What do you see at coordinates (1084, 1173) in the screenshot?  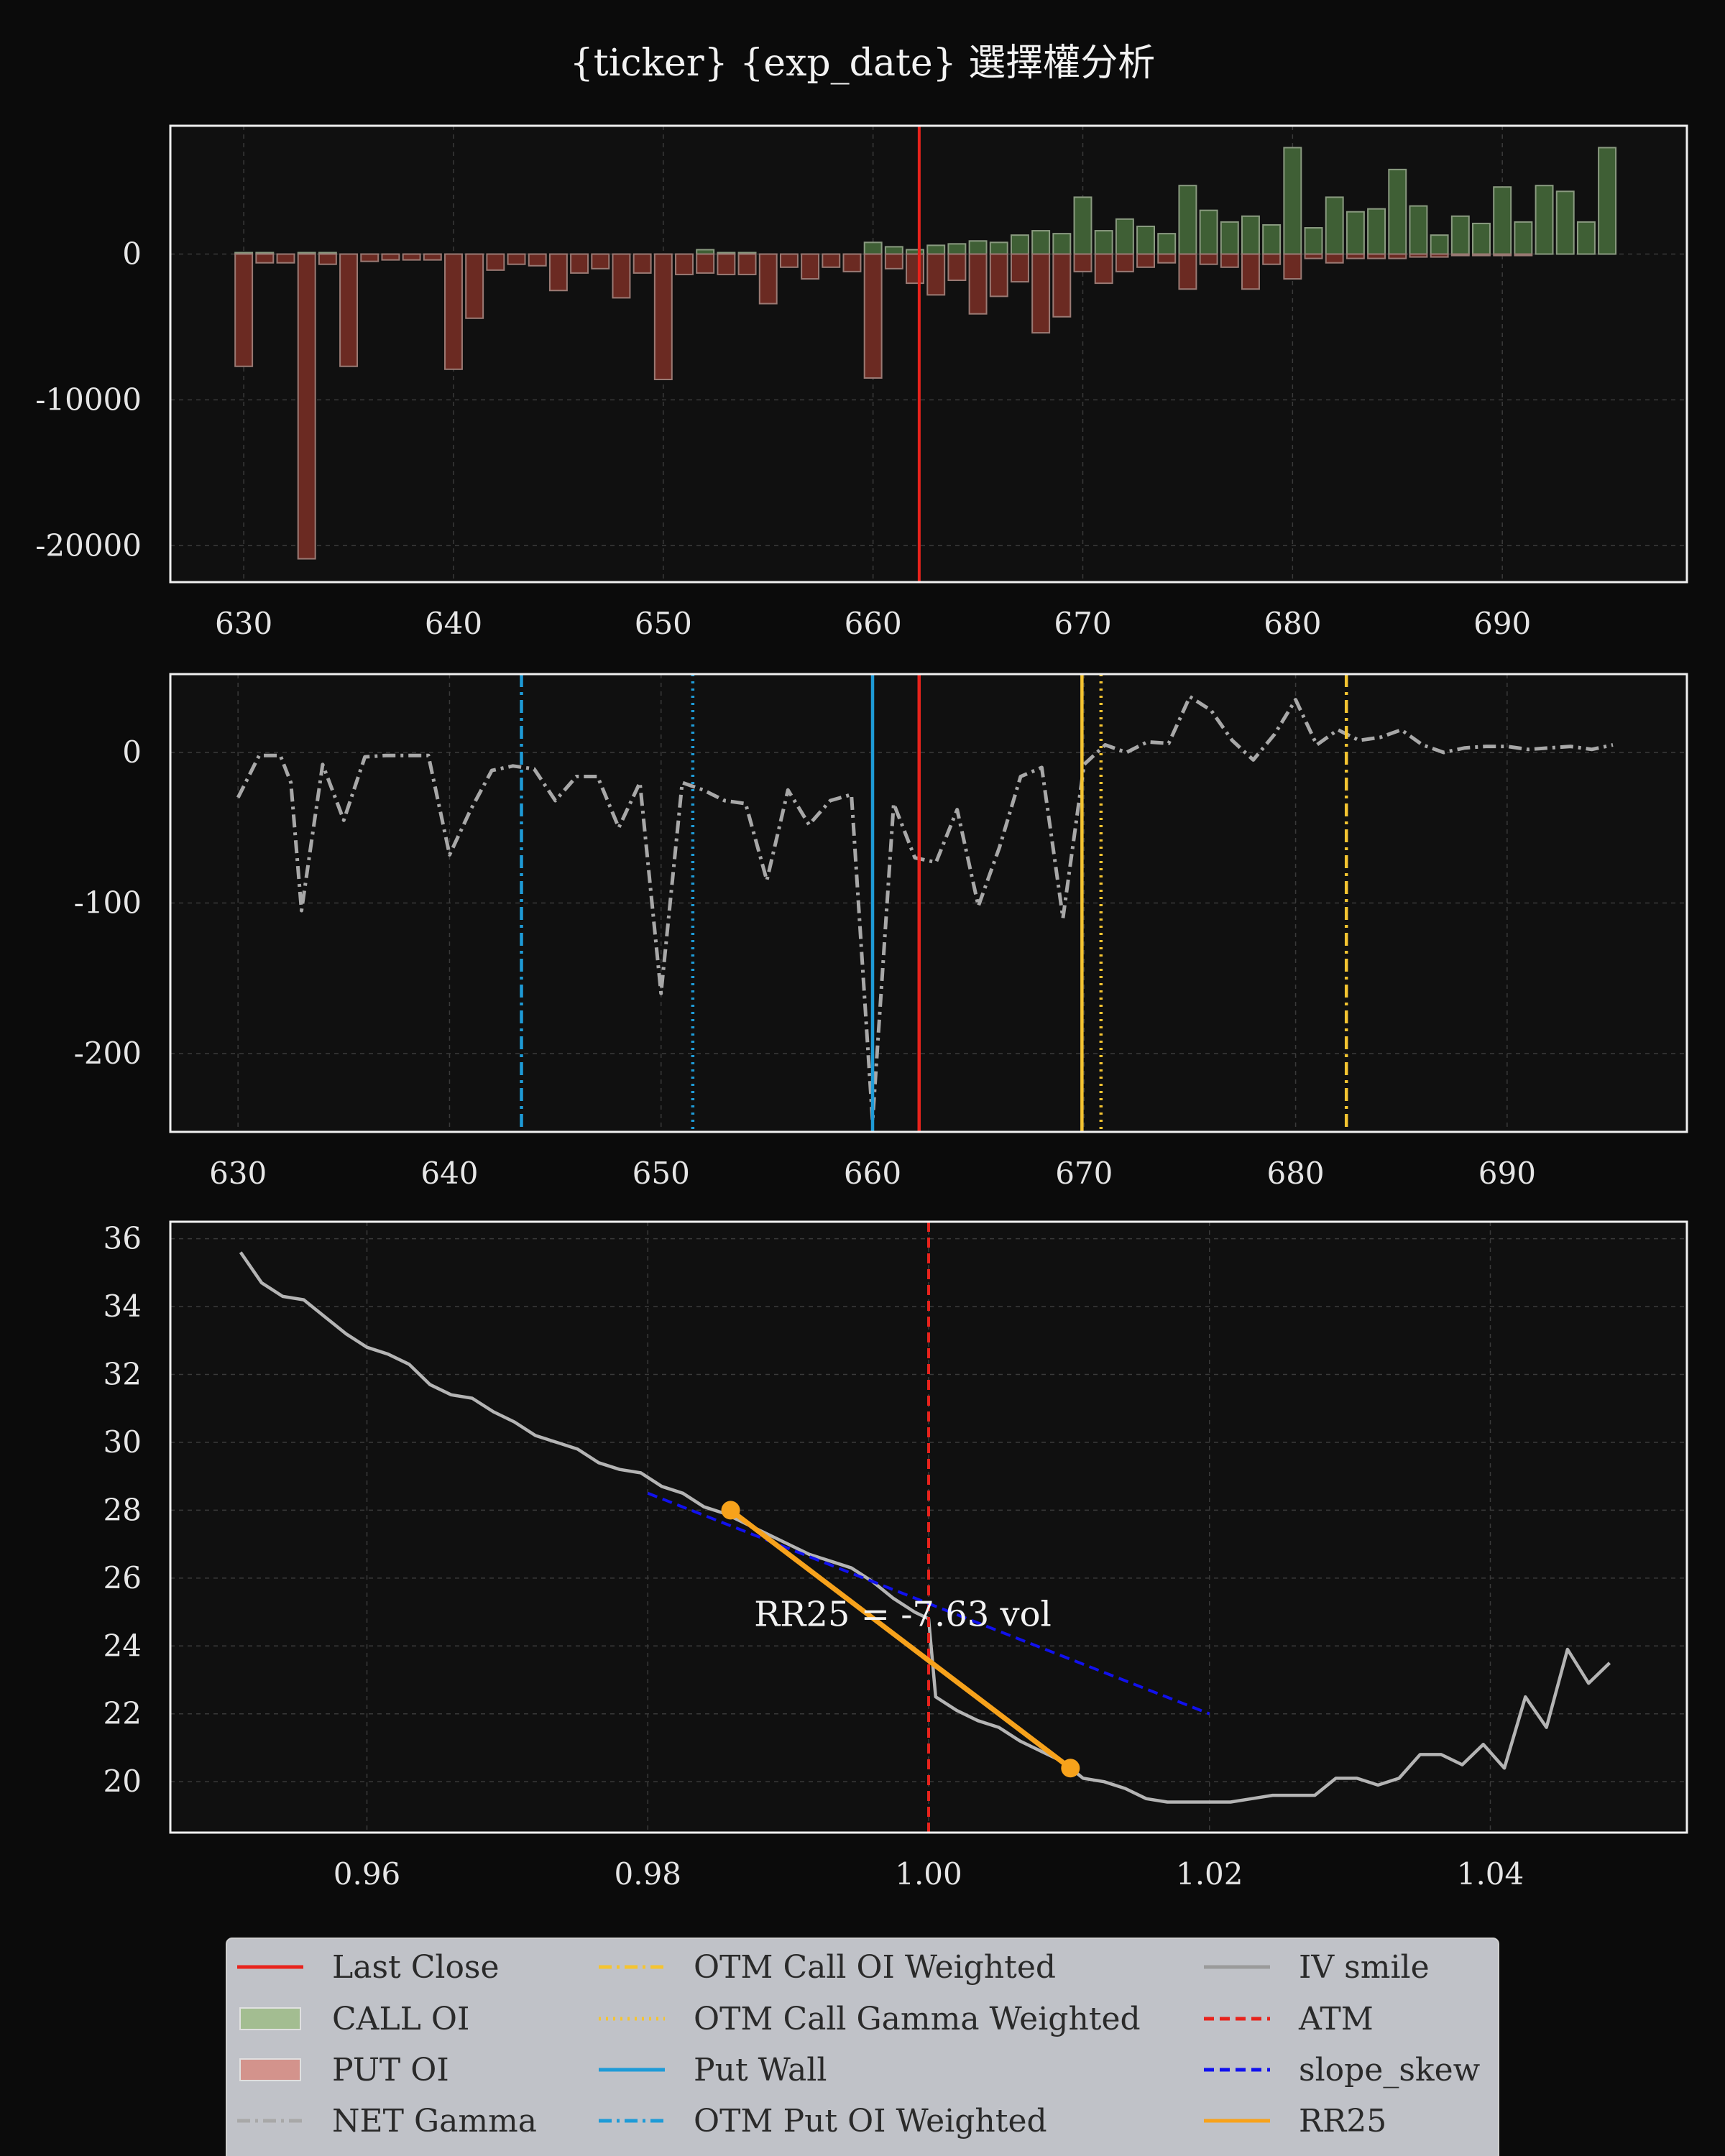 I see `gamma-x-tick-label: 670` at bounding box center [1084, 1173].